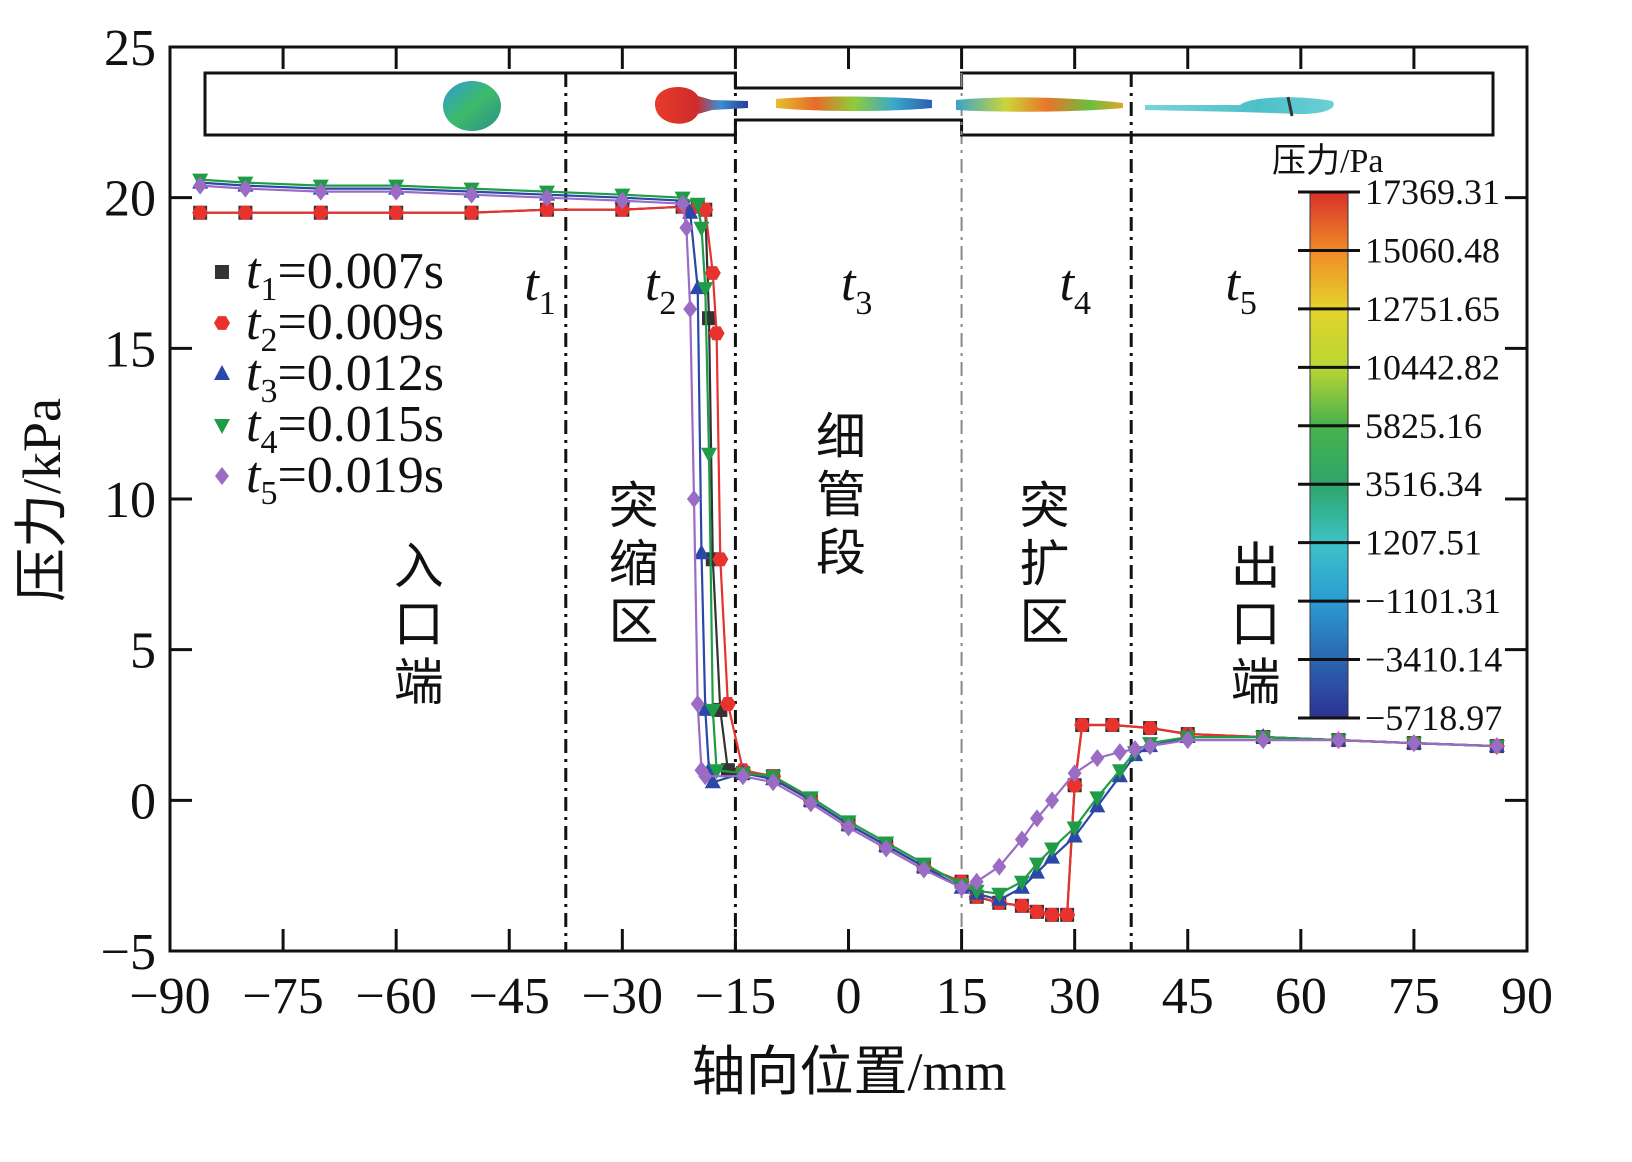  Describe the element at coordinates (1433, 660) in the screenshot. I see `colorbar-label: −3410.14` at that location.